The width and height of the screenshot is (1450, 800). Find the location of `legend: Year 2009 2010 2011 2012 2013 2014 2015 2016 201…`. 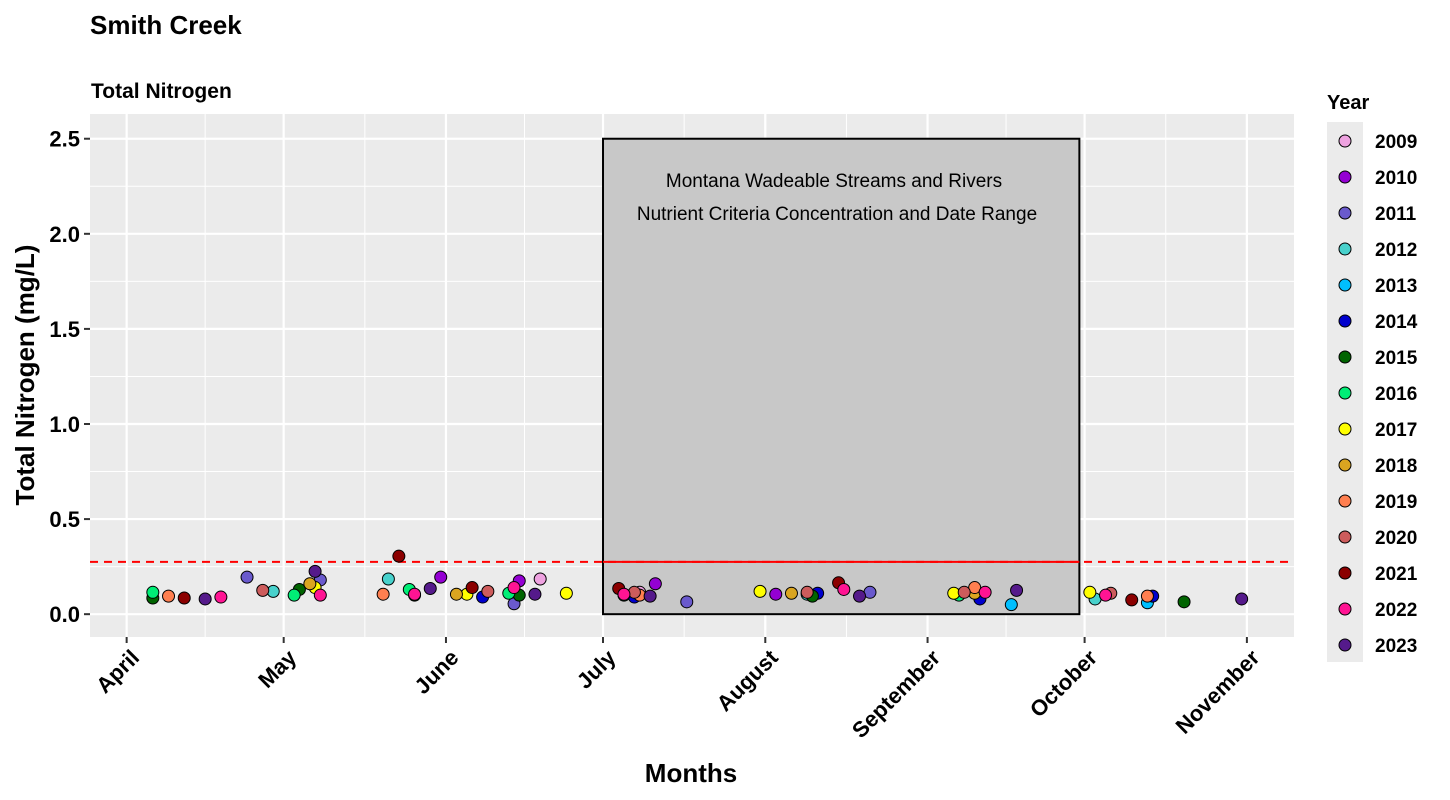

legend: Year 2009 2010 2011 2012 2013 2014 2015 2016 201… is located at coordinates (1372, 377).